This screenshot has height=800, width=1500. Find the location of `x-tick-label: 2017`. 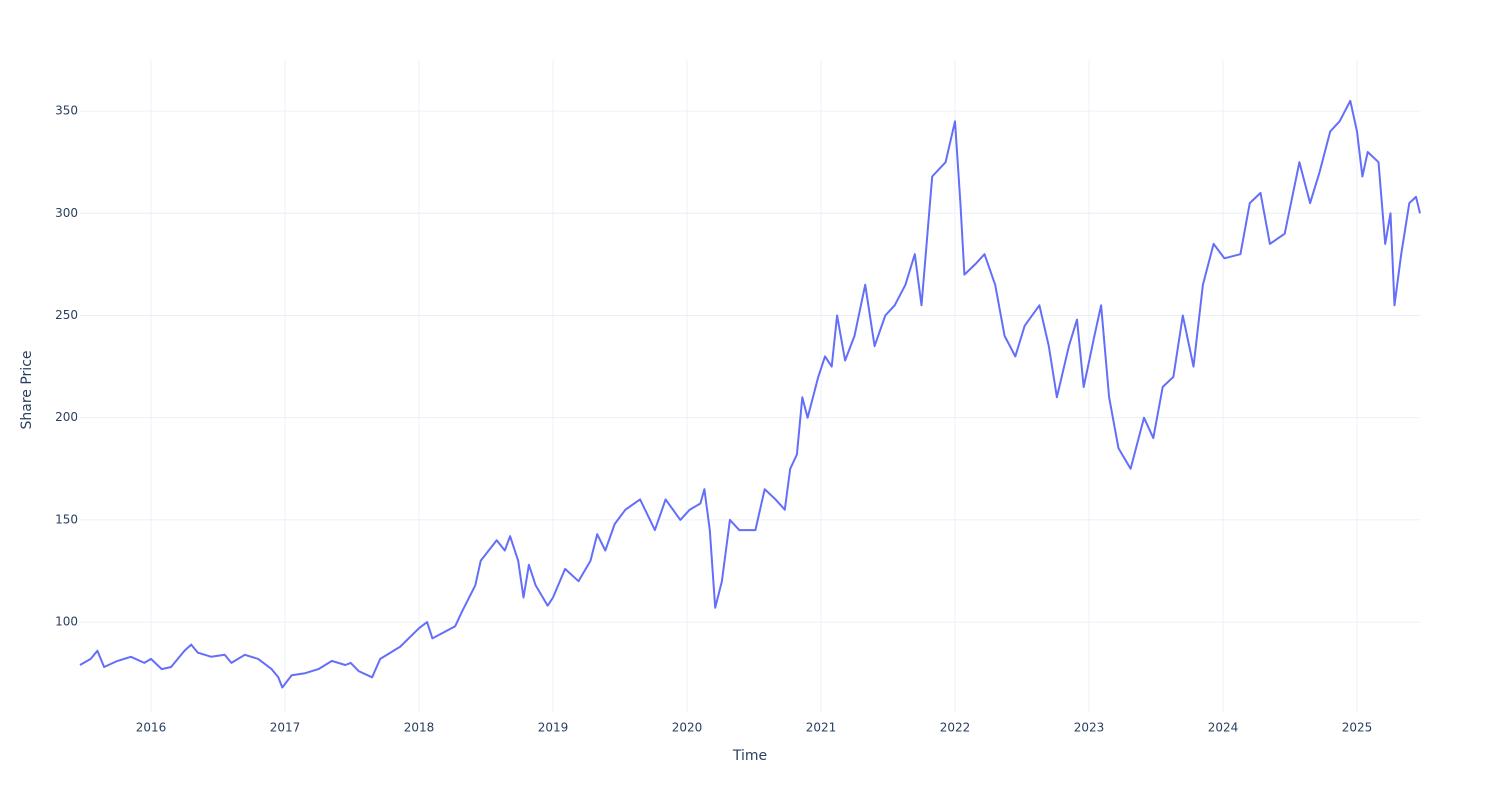

x-tick-label: 2017 is located at coordinates (285, 728).